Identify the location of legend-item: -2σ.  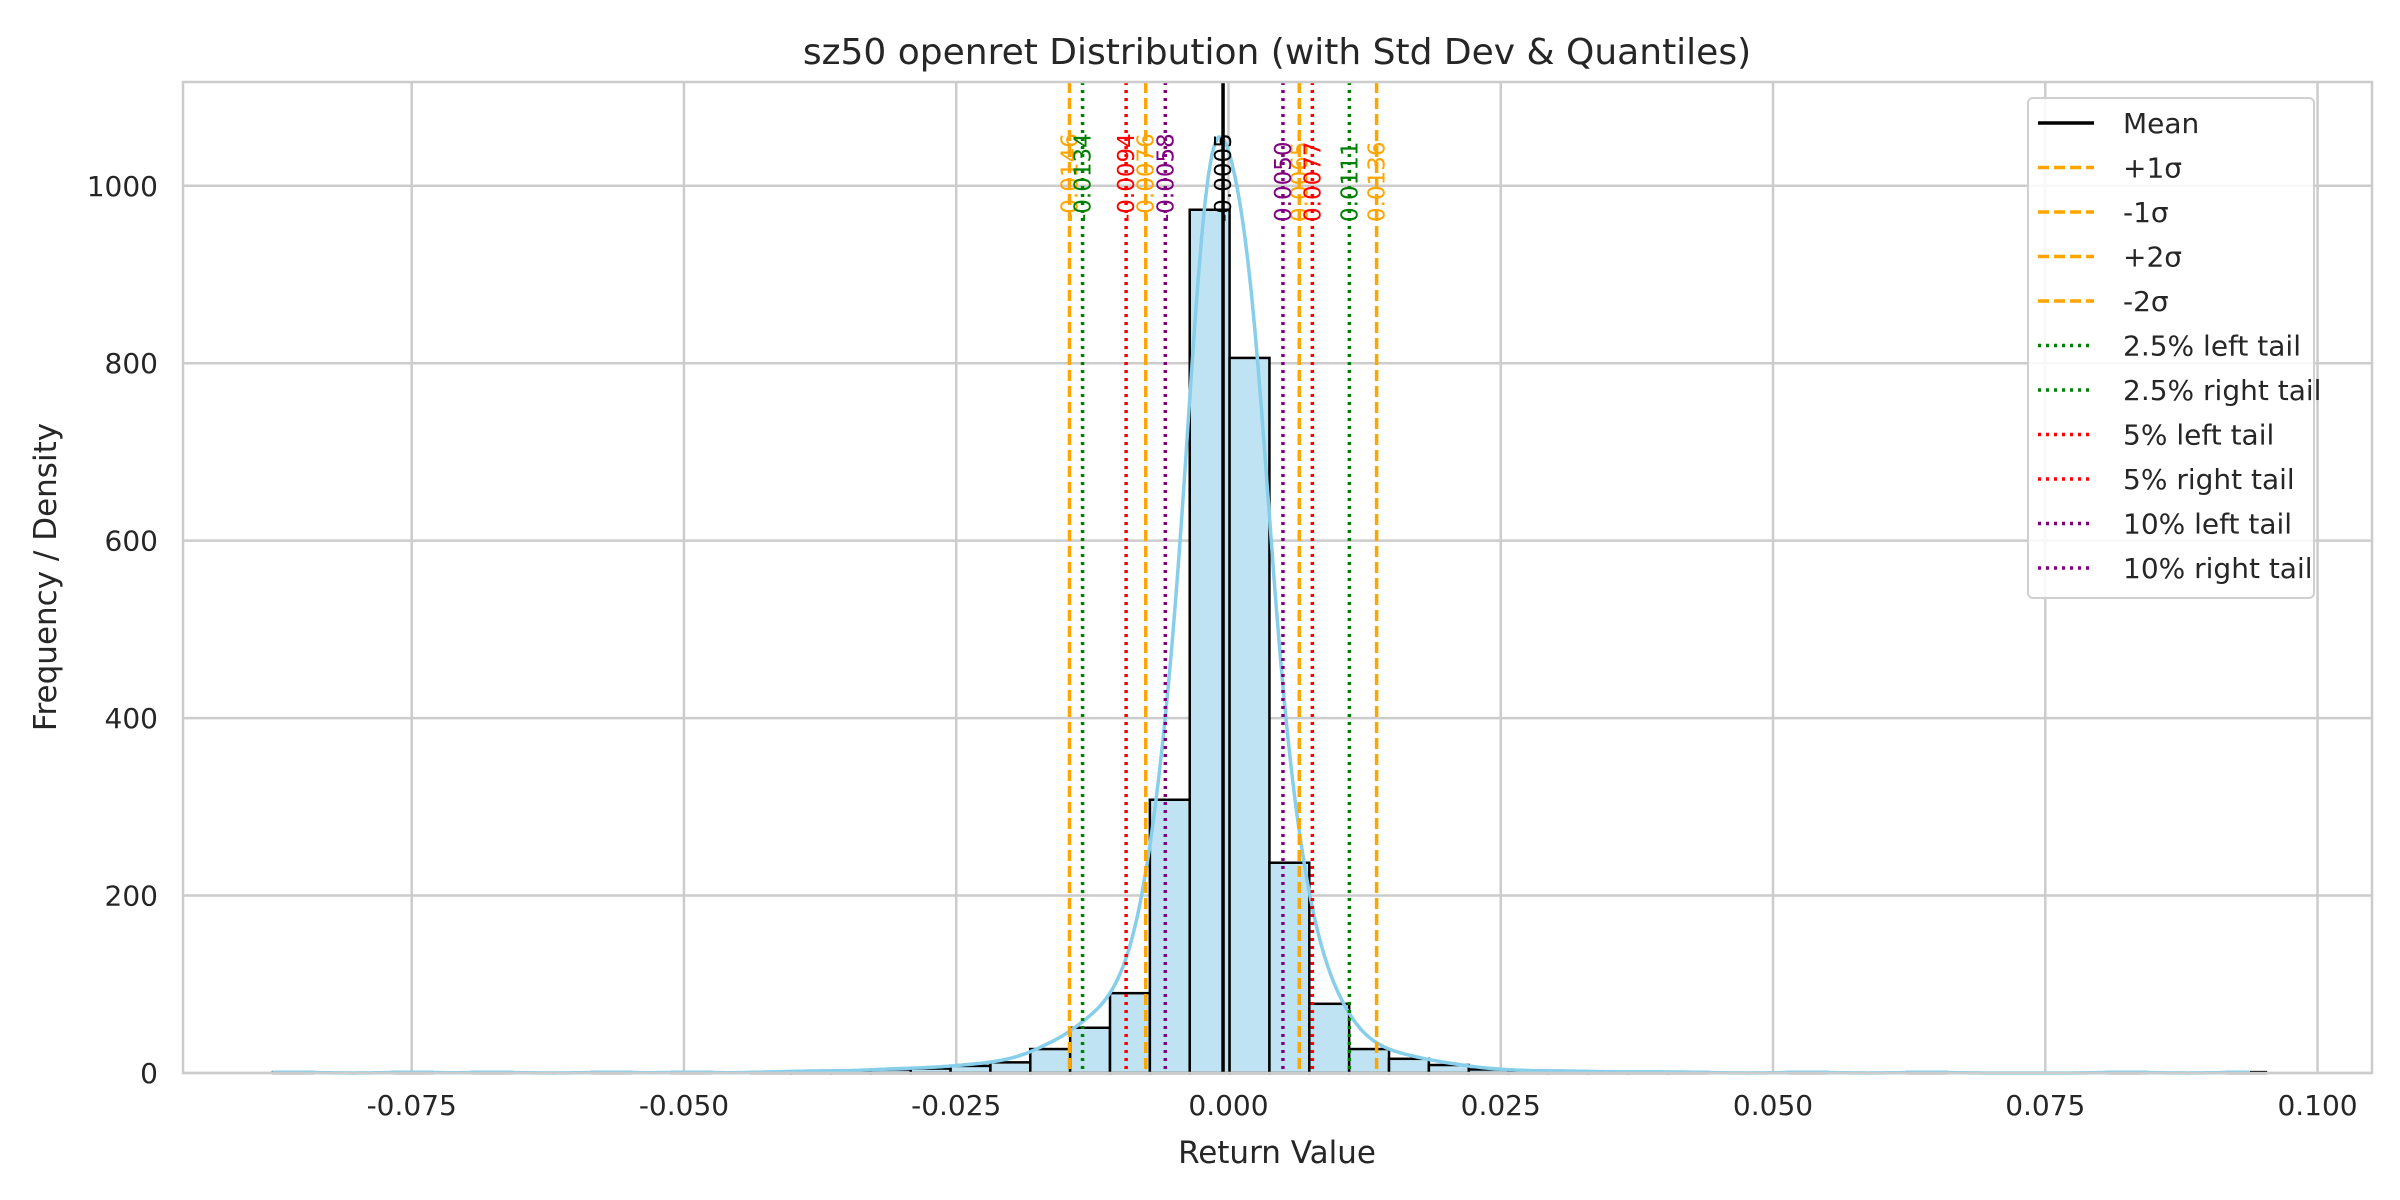
(2103, 301).